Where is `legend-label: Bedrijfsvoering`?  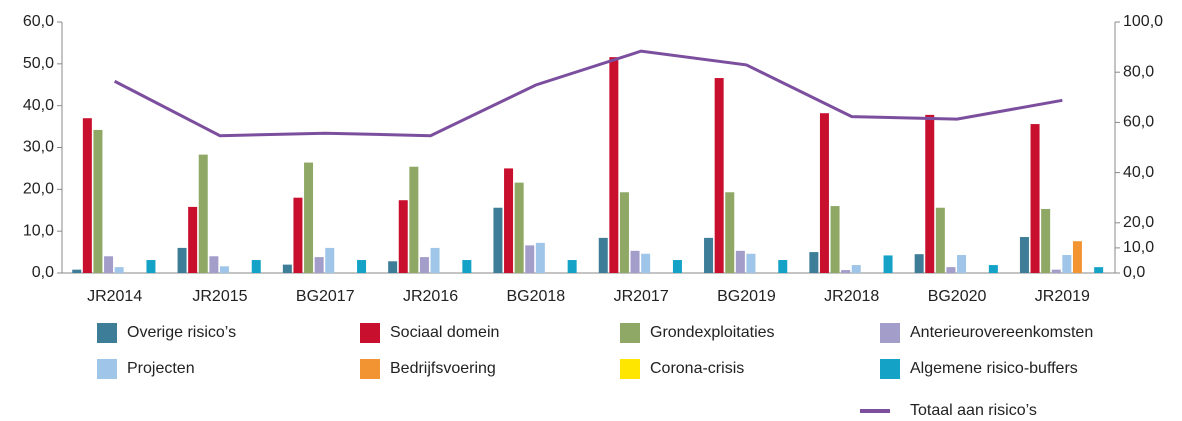
legend-label: Bedrijfsvoering is located at coordinates (443, 368).